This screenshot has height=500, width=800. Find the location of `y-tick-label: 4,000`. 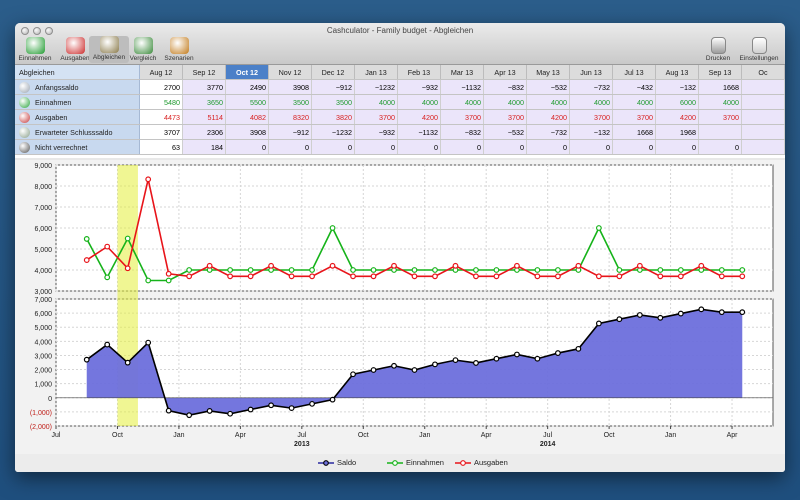

y-tick-label: 4,000 is located at coordinates (43, 342).